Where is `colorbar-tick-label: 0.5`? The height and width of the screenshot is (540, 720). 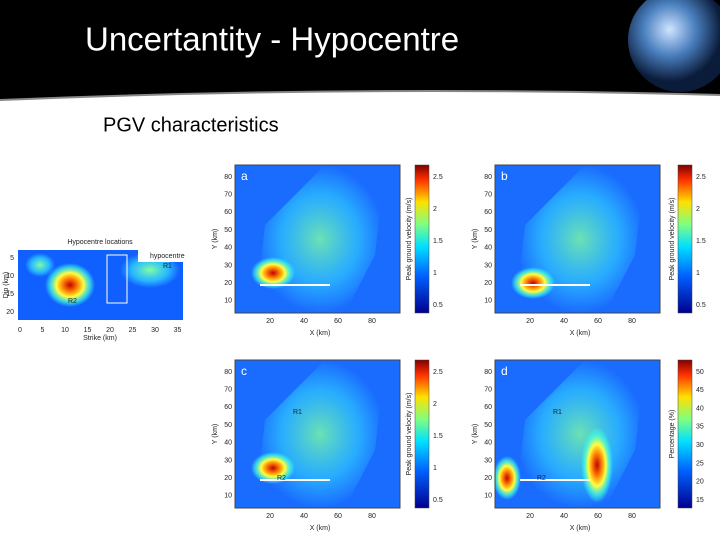 colorbar-tick-label: 0.5 is located at coordinates (438, 305).